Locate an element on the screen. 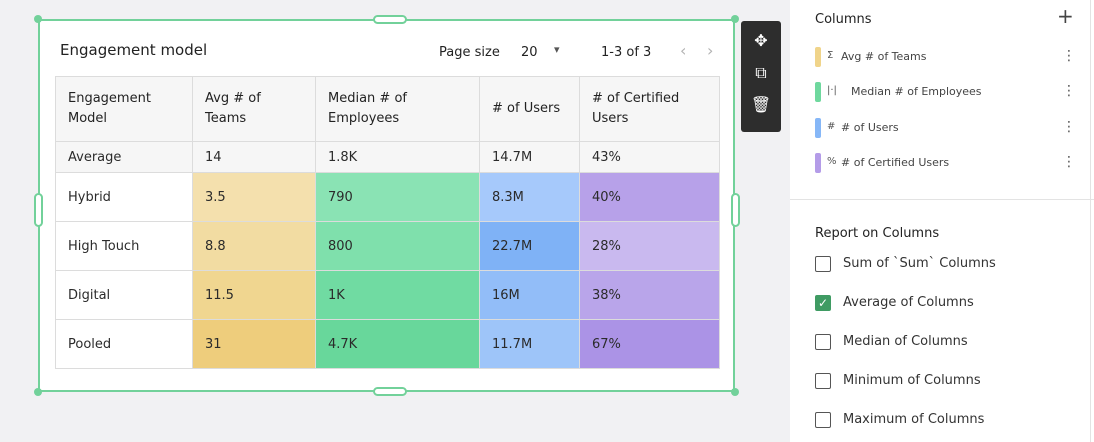 The height and width of the screenshot is (442, 1094). table-cell: 40% is located at coordinates (649, 197).